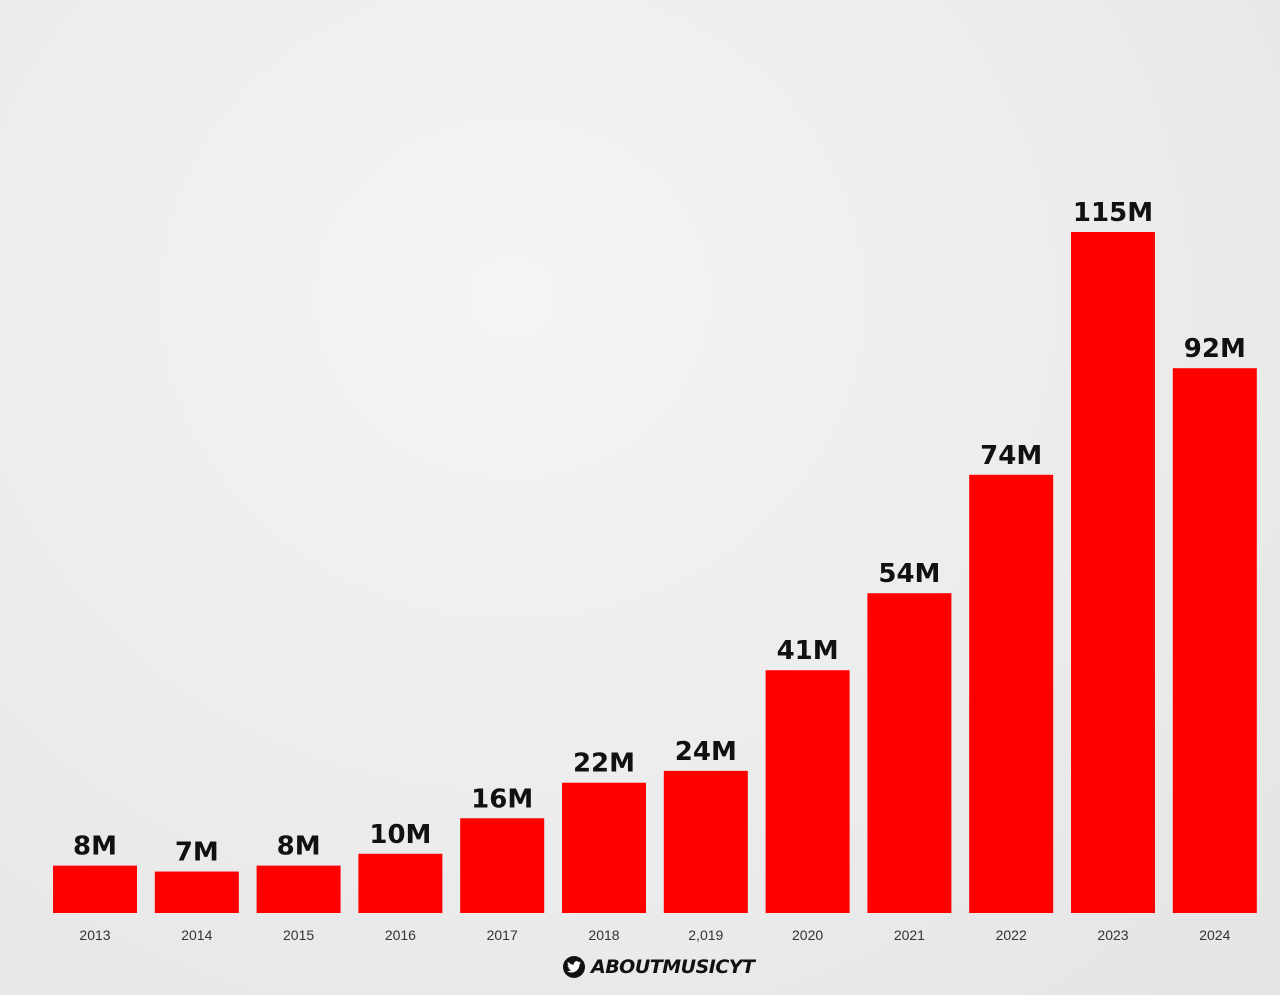 The image size is (1280, 995). Describe the element at coordinates (1011, 693) in the screenshot. I see `bar-2022` at that location.